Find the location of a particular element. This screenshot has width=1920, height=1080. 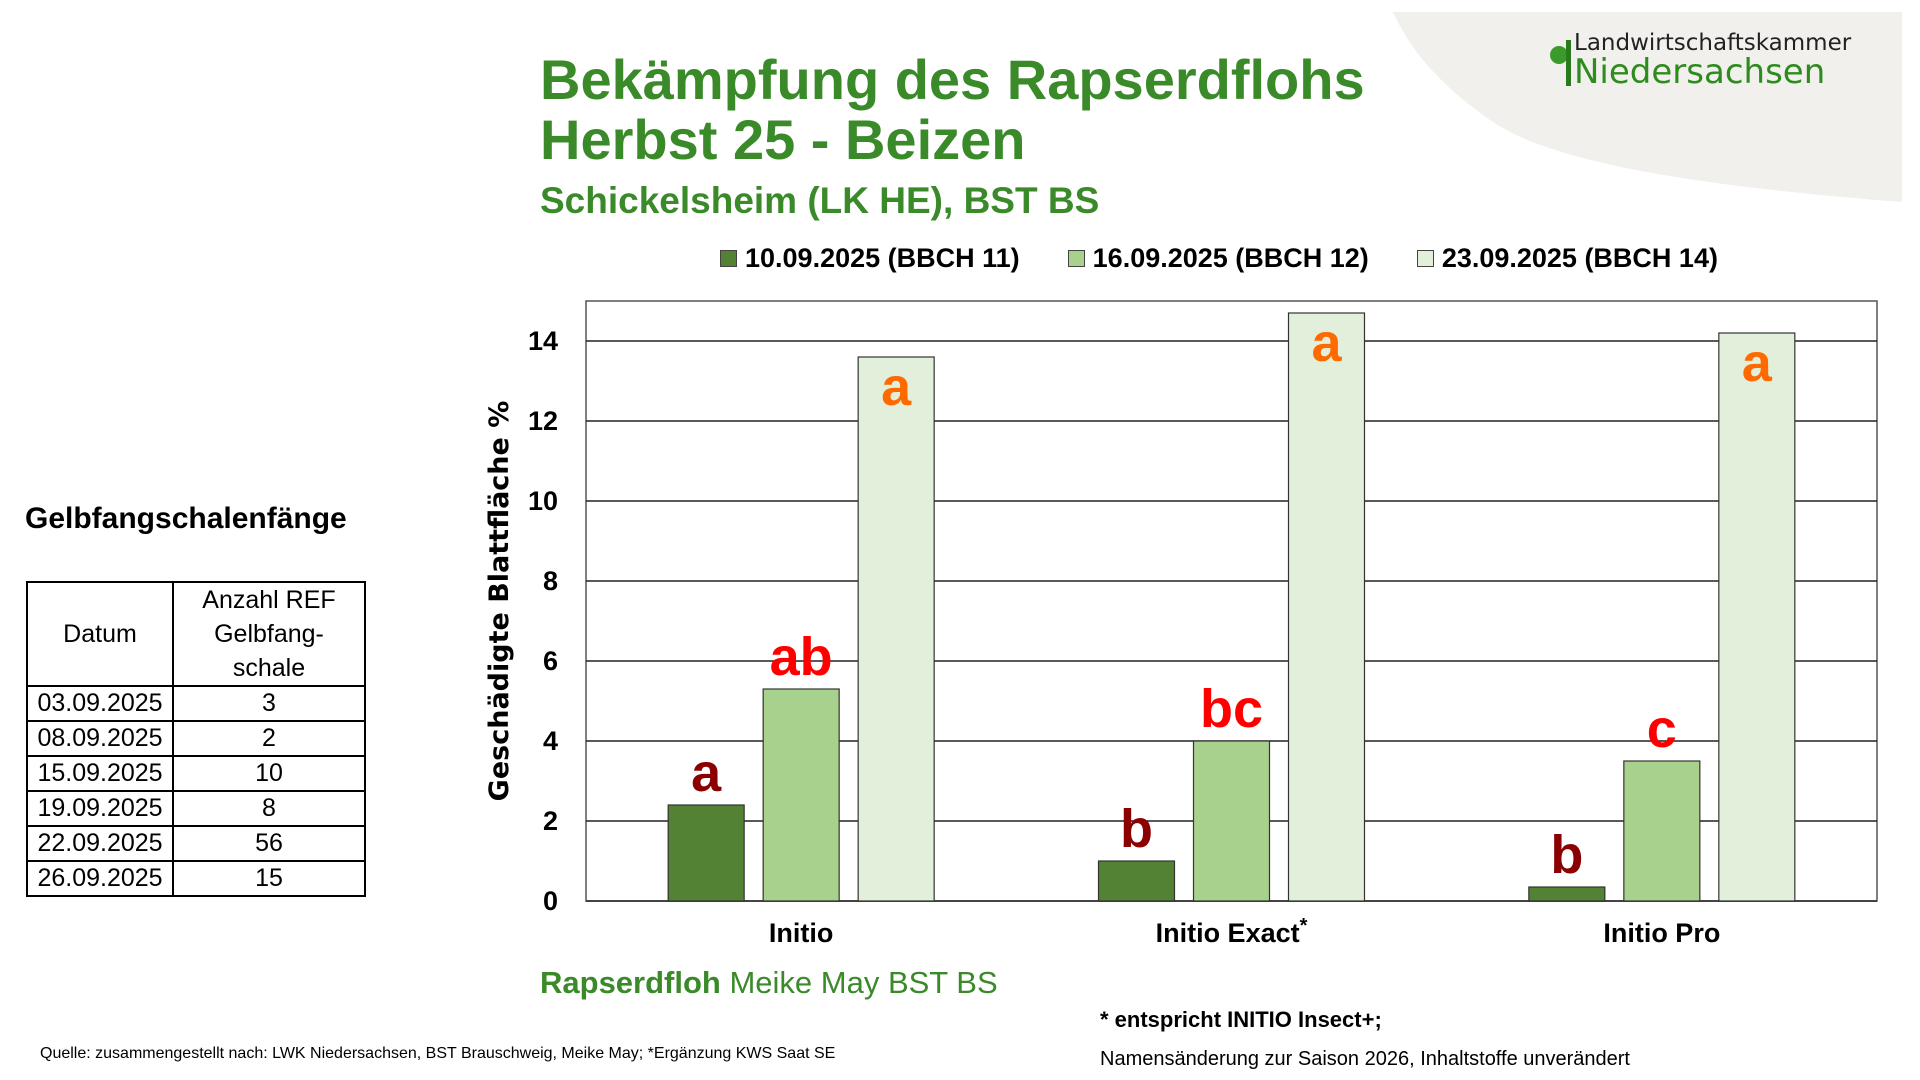

table-cell-count: 15 is located at coordinates (269, 878).